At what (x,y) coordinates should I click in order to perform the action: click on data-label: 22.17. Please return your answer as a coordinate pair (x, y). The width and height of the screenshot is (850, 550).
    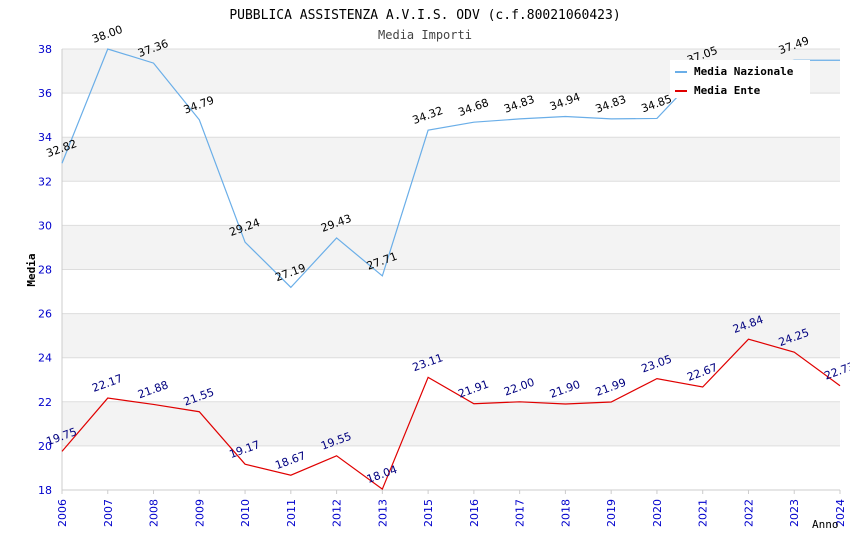
    Looking at the image, I should click on (107, 383).